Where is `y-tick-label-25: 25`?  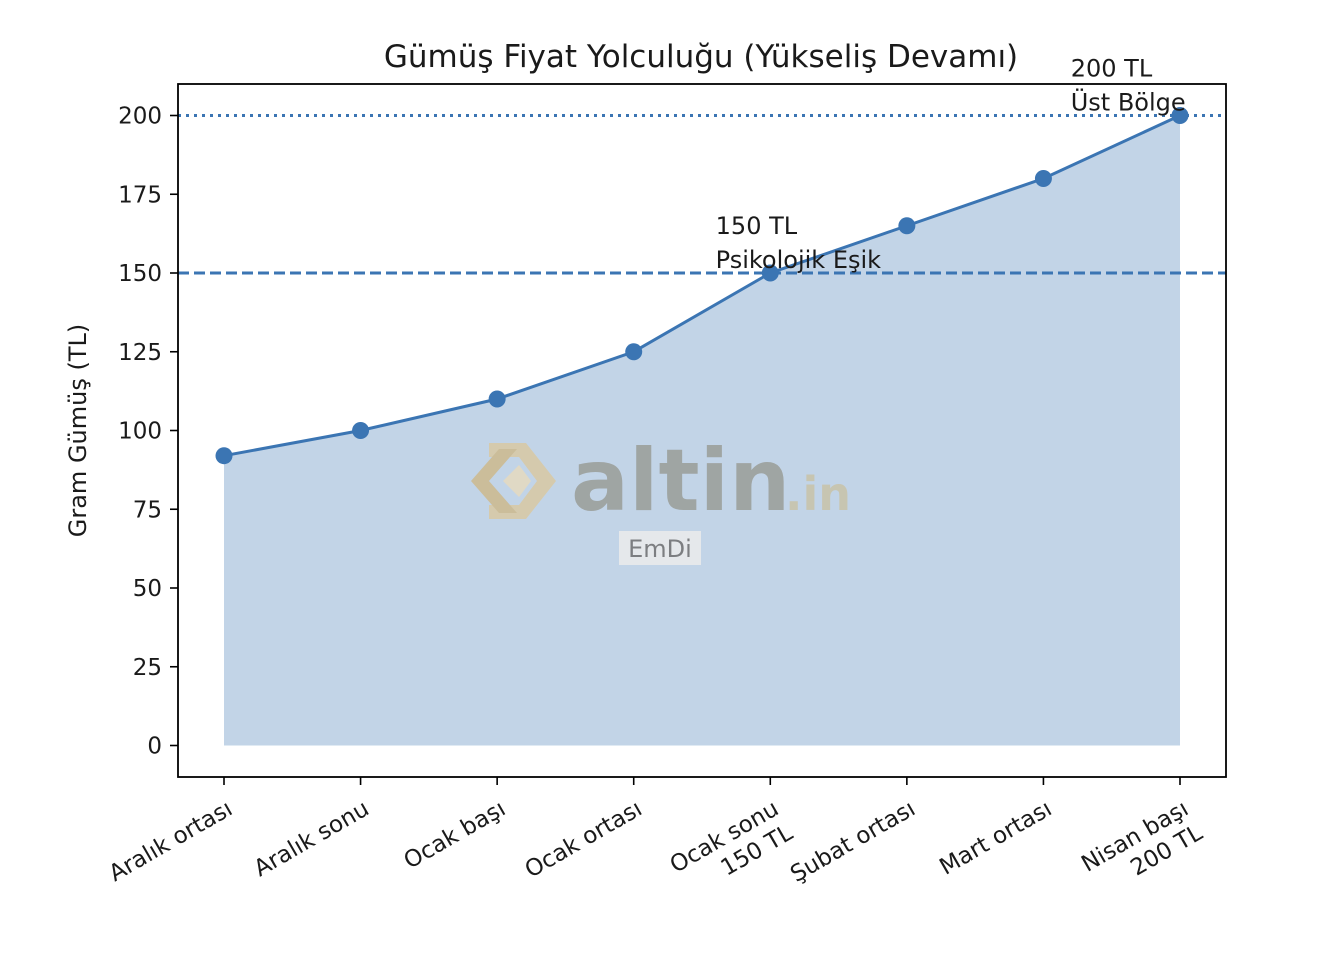 y-tick-label-25: 25 is located at coordinates (147, 668).